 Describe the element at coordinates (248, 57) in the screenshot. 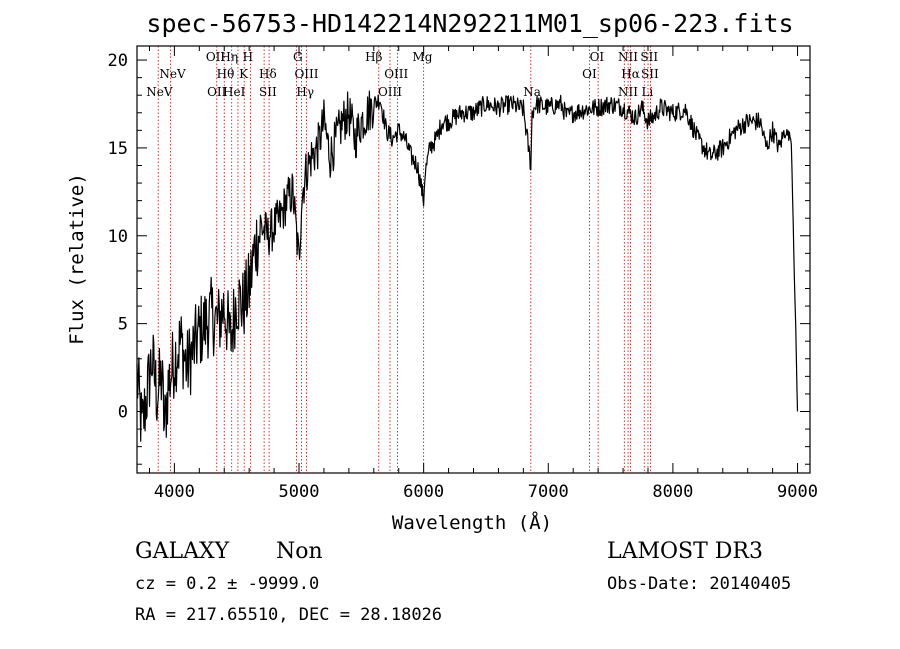

I see `line-label: H` at that location.